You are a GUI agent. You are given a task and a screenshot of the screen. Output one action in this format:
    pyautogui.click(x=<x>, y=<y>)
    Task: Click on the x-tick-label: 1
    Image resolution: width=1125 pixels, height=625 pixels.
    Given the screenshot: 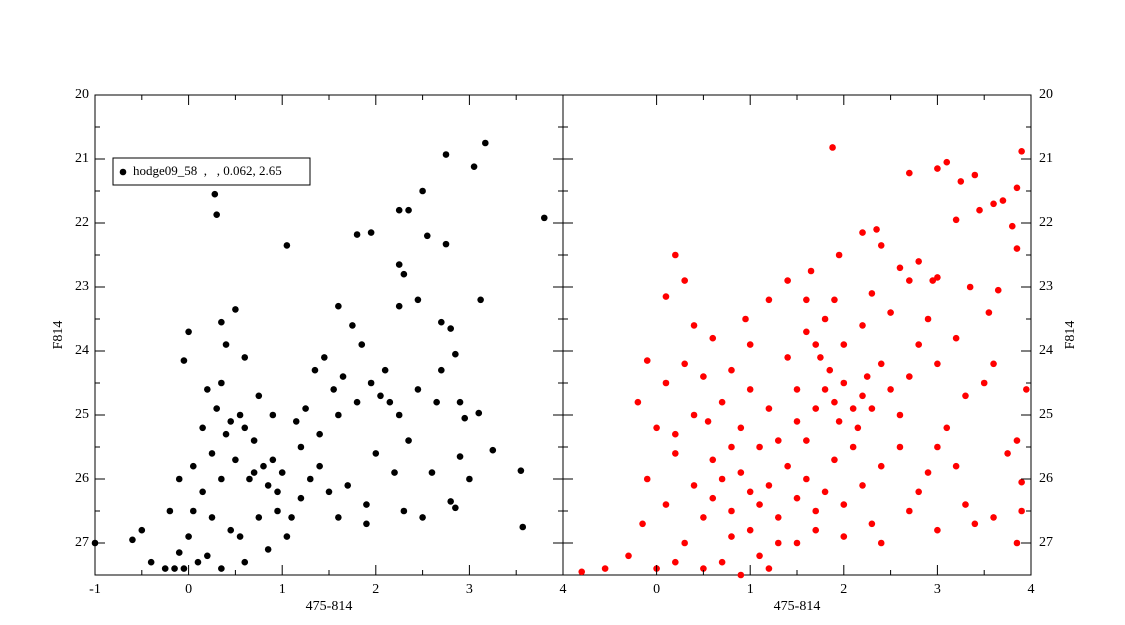 What is the action you would take?
    pyautogui.click(x=282, y=589)
    